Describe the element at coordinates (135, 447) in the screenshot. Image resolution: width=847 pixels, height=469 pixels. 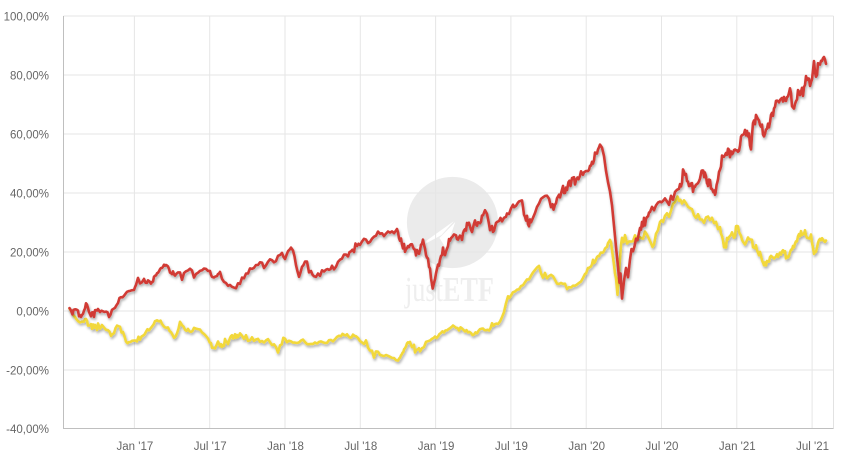
I see `svg-text: Jan '17` at that location.